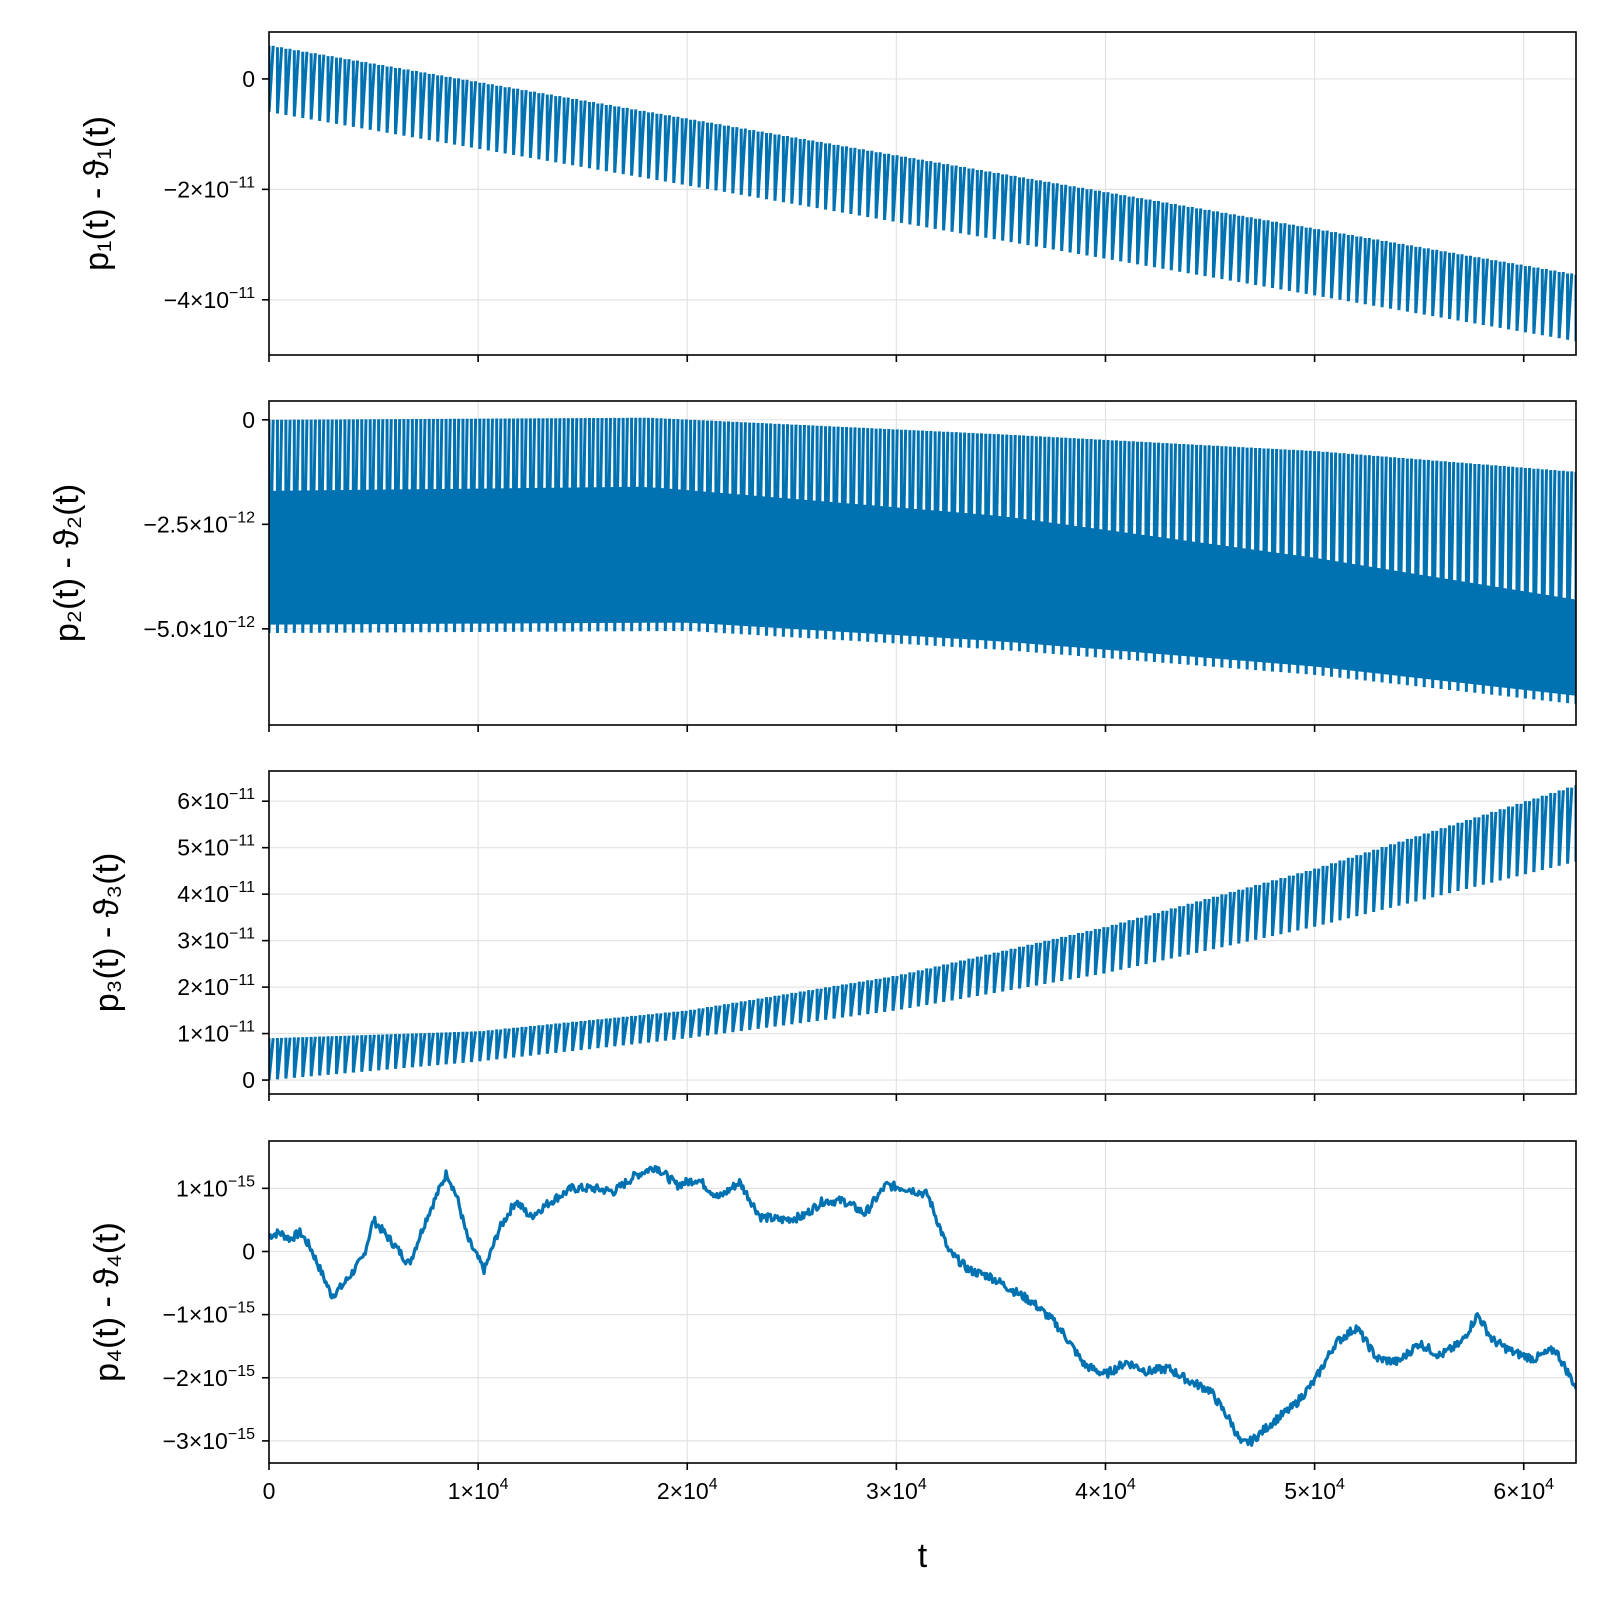 This screenshot has height=1600, width=1600. I want to click on x-tick-label: 4×10⁴, so click(1105, 1490).